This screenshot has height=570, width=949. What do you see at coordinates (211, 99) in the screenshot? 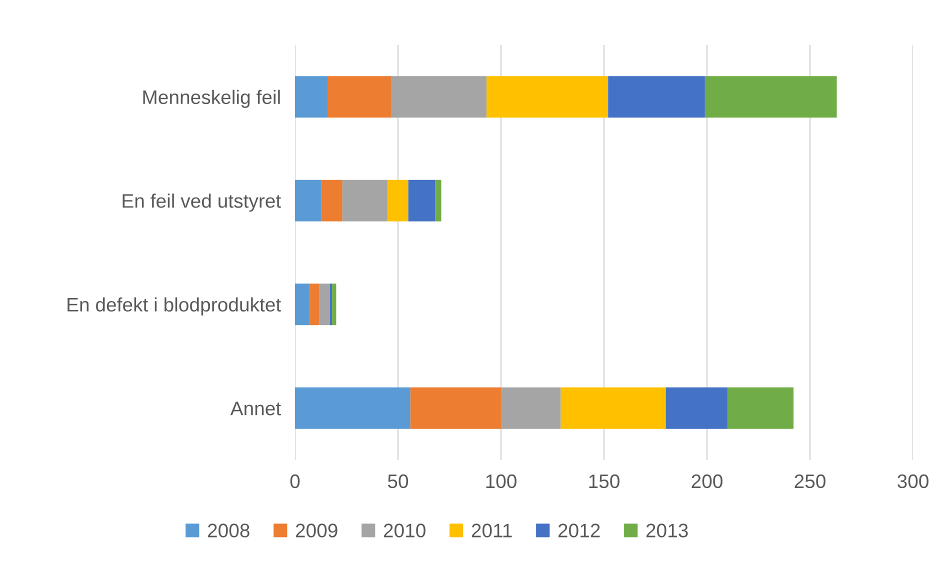
I see `y-tick-label: Menneskelig feil` at bounding box center [211, 99].